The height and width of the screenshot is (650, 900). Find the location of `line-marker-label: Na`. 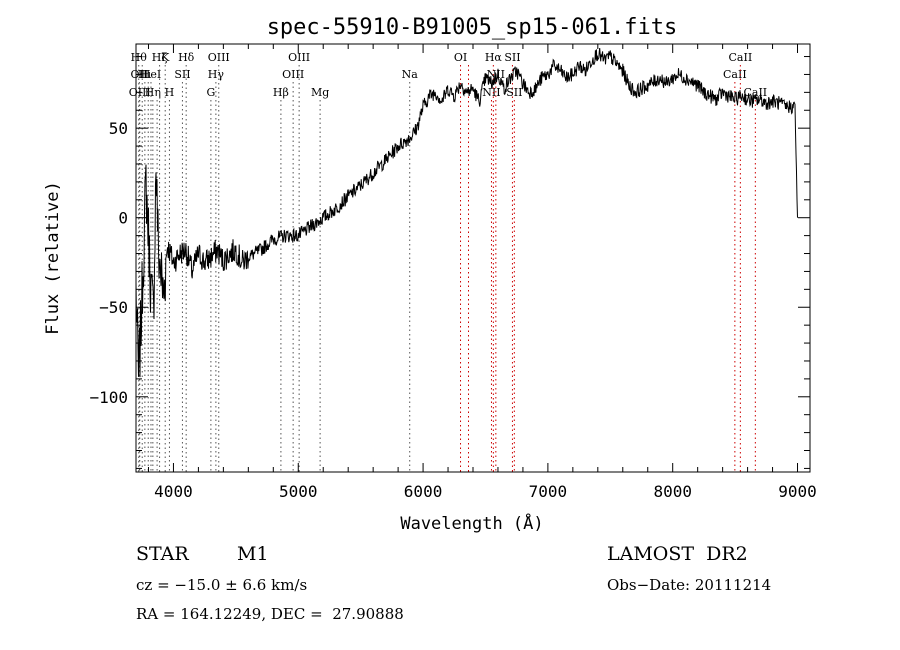

line-marker-label: Na is located at coordinates (410, 74).